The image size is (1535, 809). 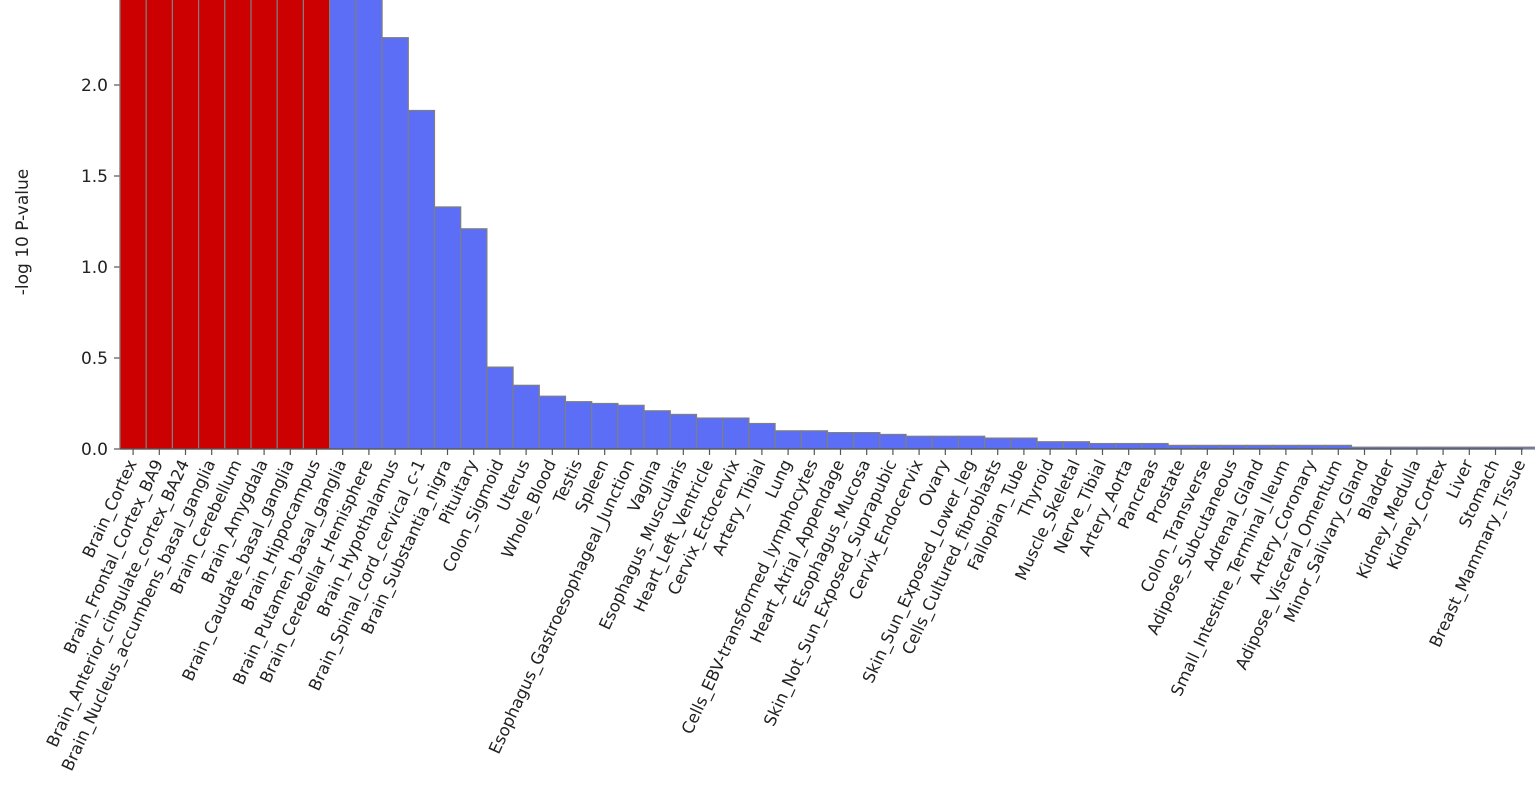 What do you see at coordinates (919, 442) in the screenshot?
I see `bar-cervix-endocervix` at bounding box center [919, 442].